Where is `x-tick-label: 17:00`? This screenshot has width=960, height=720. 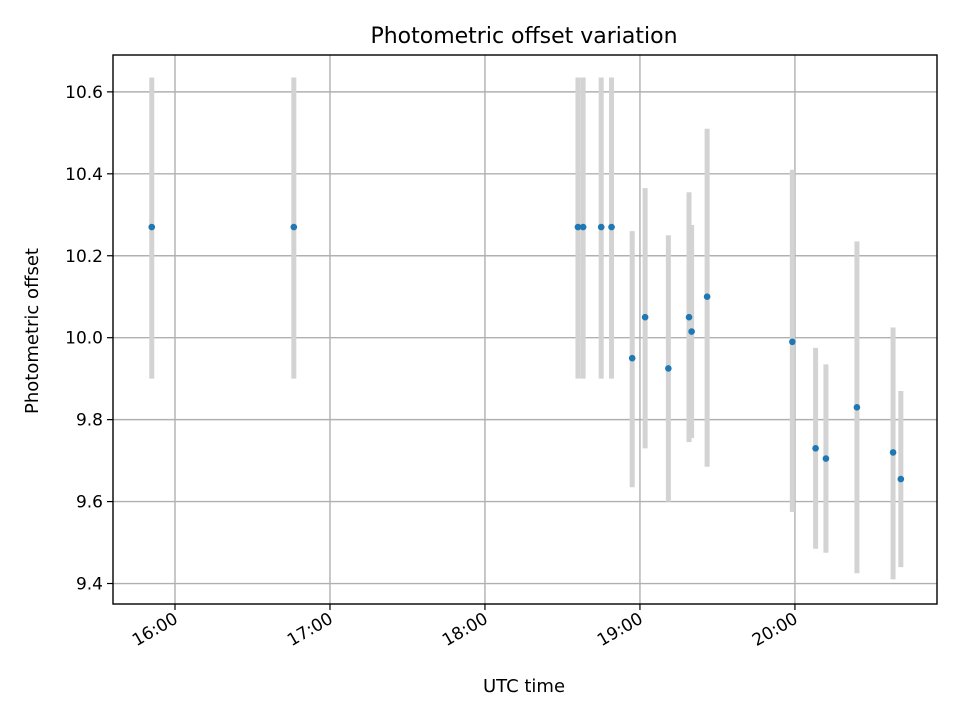
x-tick-label: 17:00 is located at coordinates (310, 630).